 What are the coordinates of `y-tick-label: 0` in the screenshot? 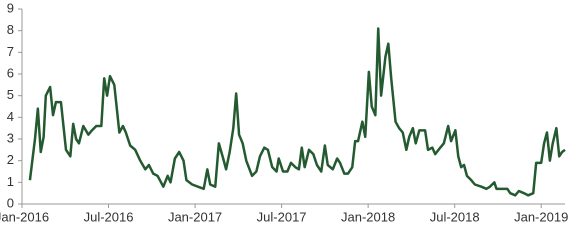 It's located at (10, 202).